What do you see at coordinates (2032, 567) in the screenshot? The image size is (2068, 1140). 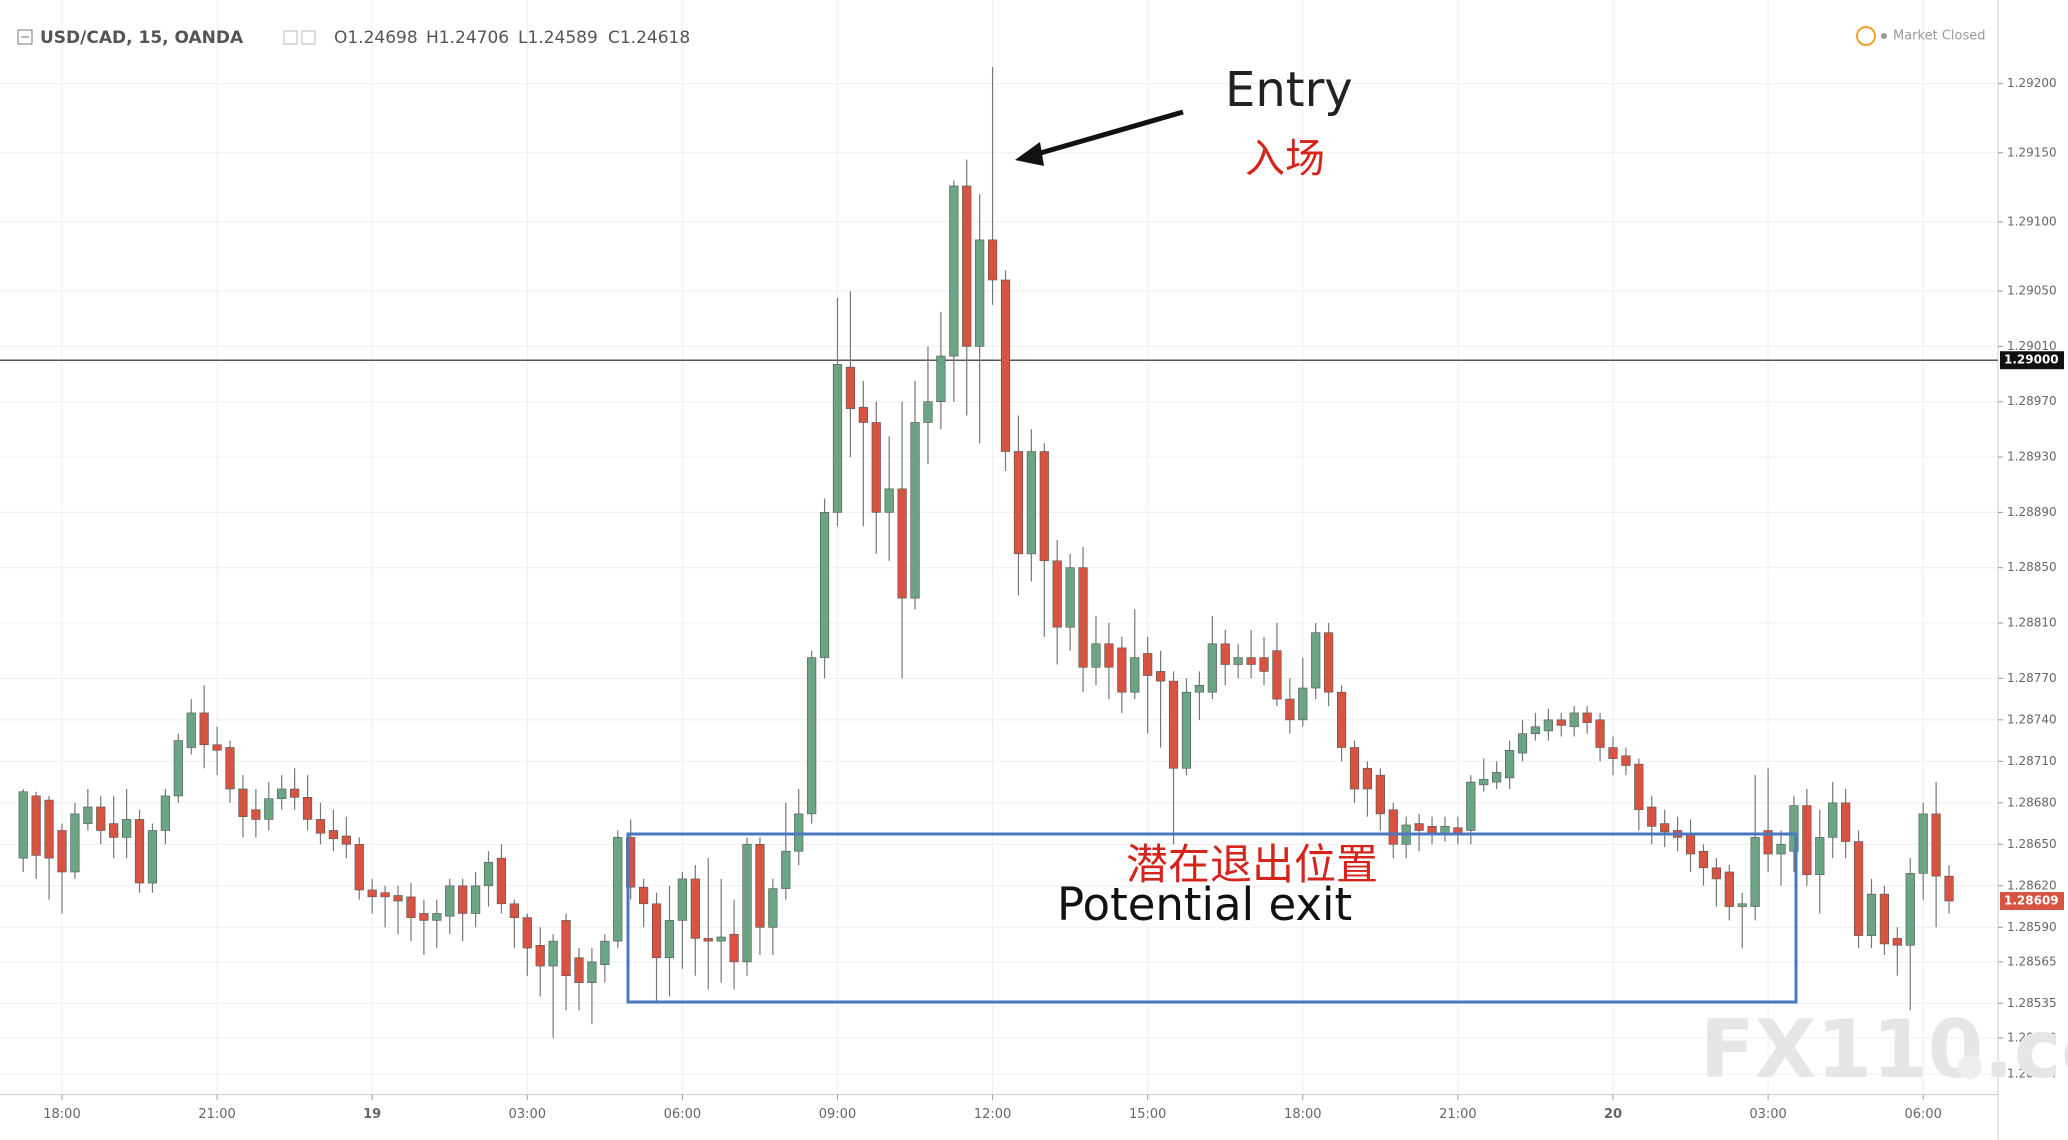 I see `y-tick-label: 1.28850` at bounding box center [2032, 567].